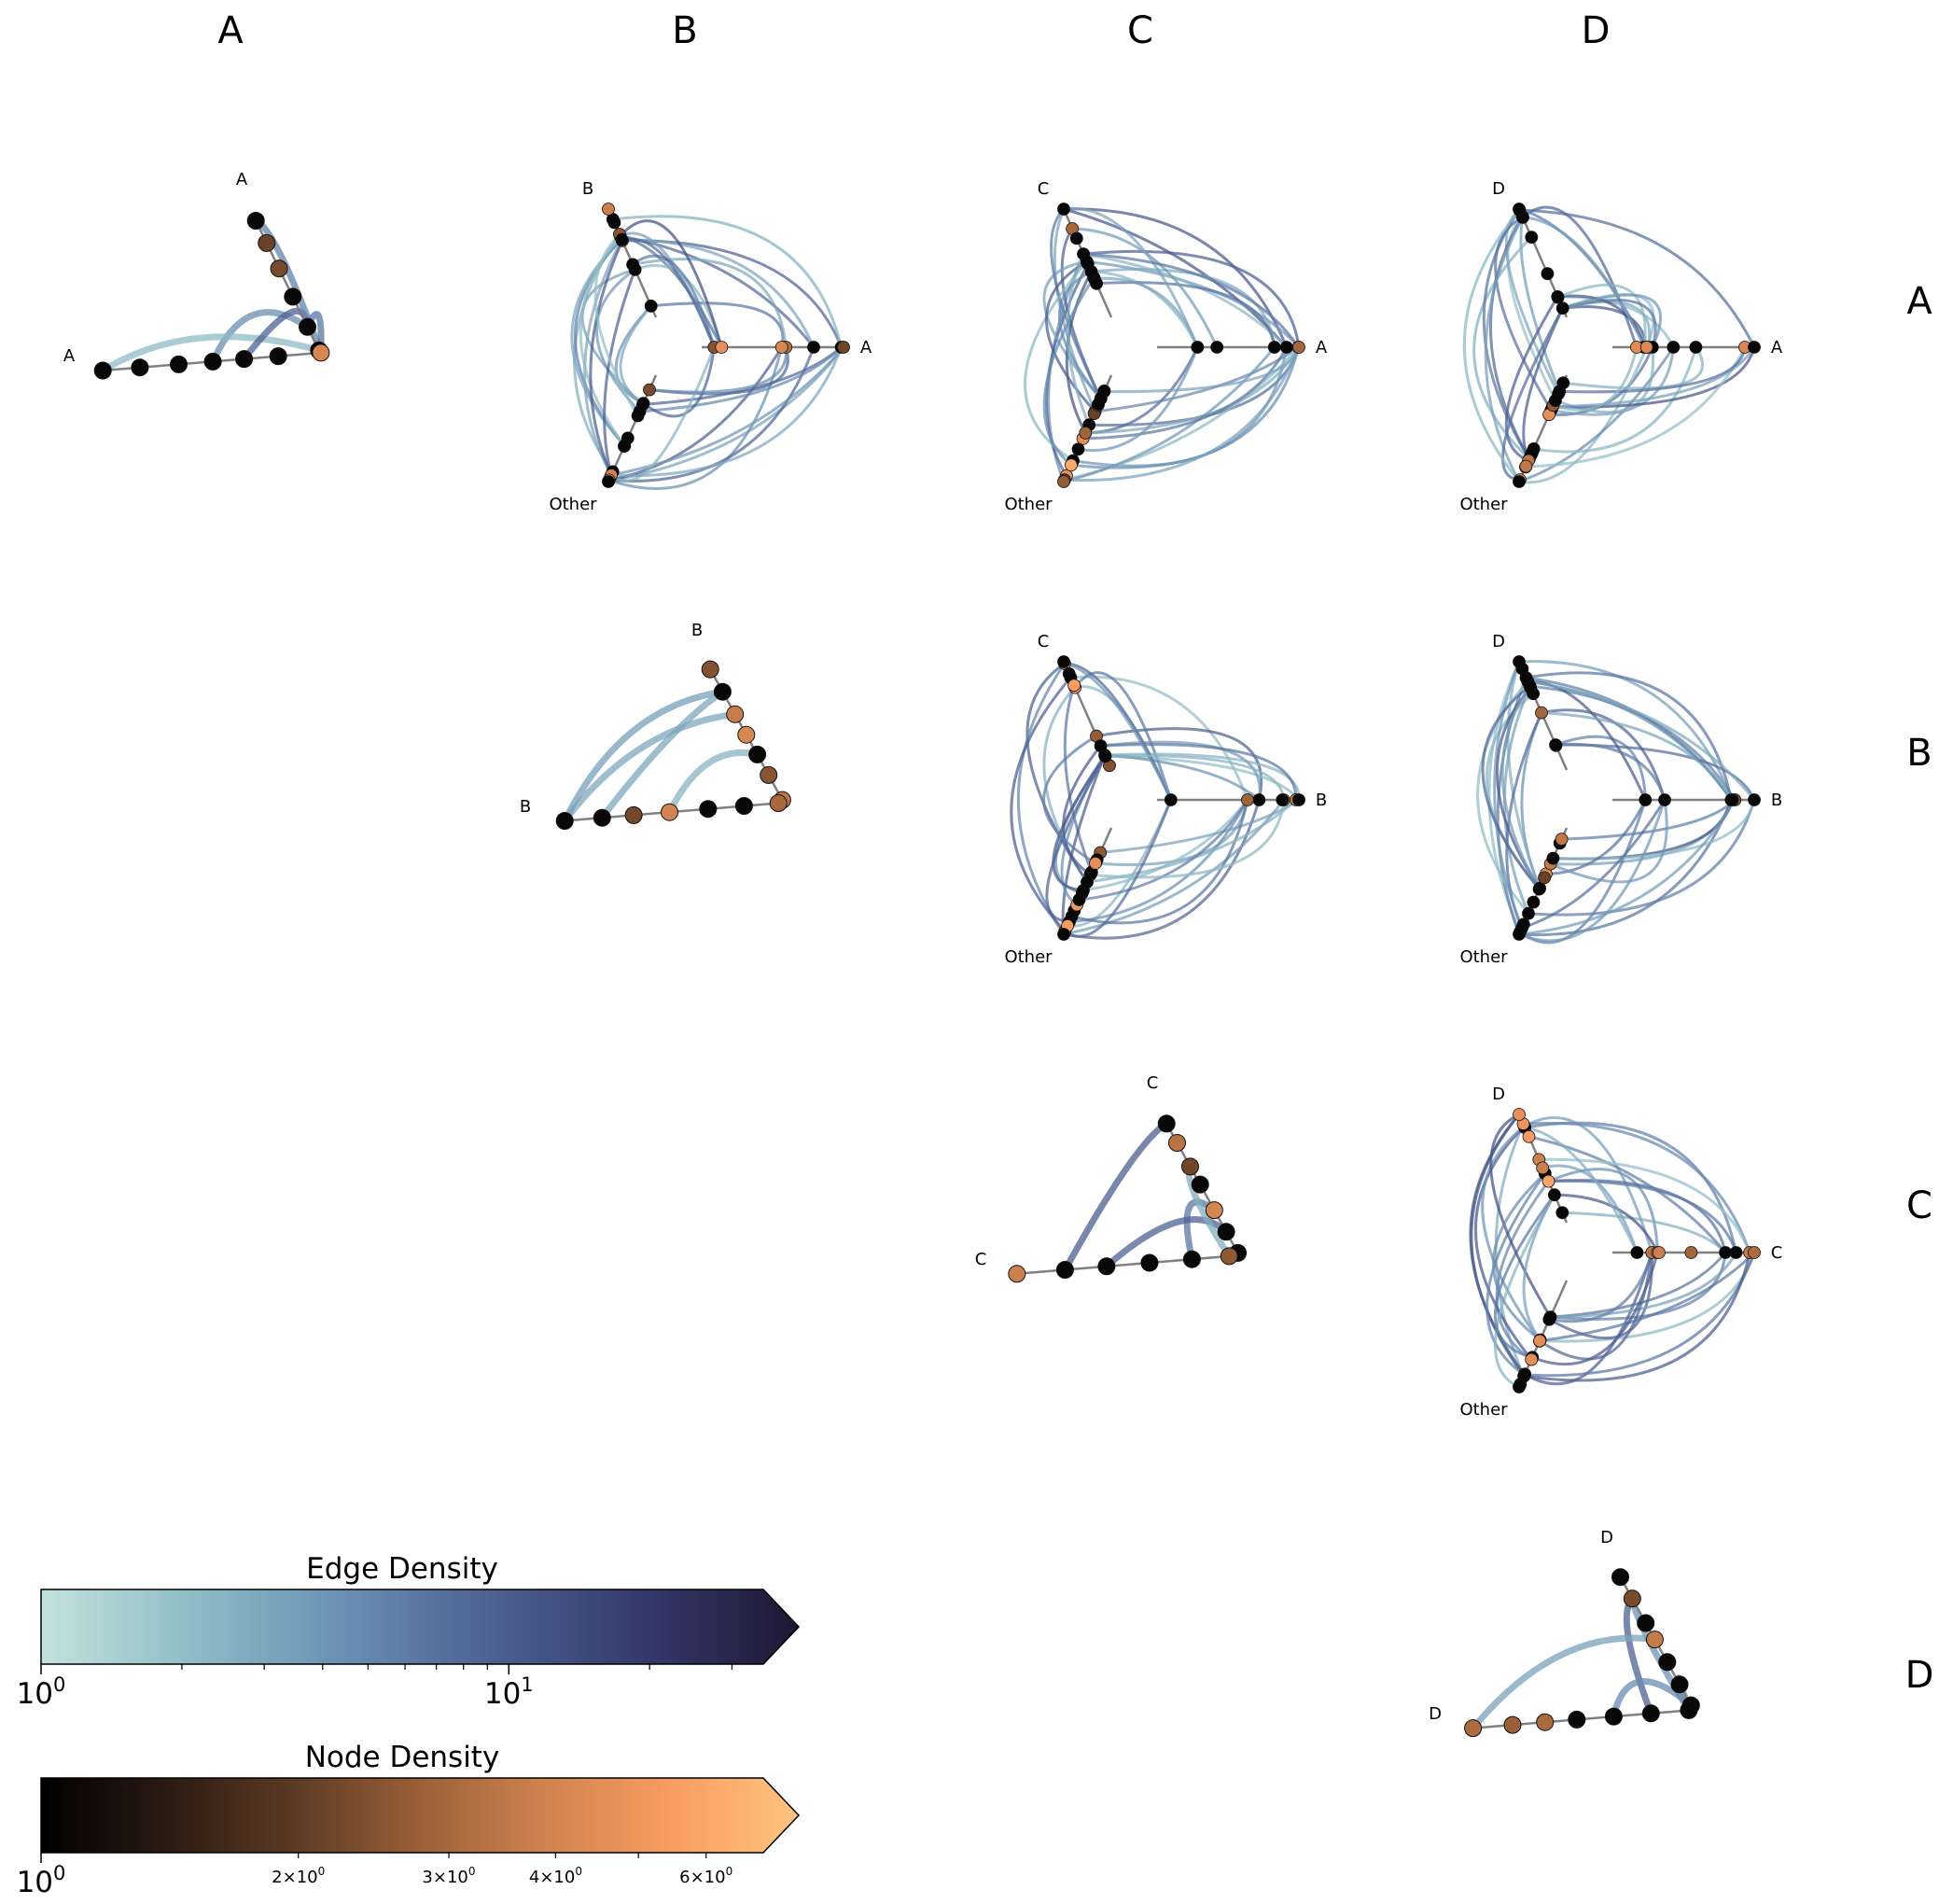  What do you see at coordinates (555, 1876) in the screenshot?
I see `tick-label: 4×100` at bounding box center [555, 1876].